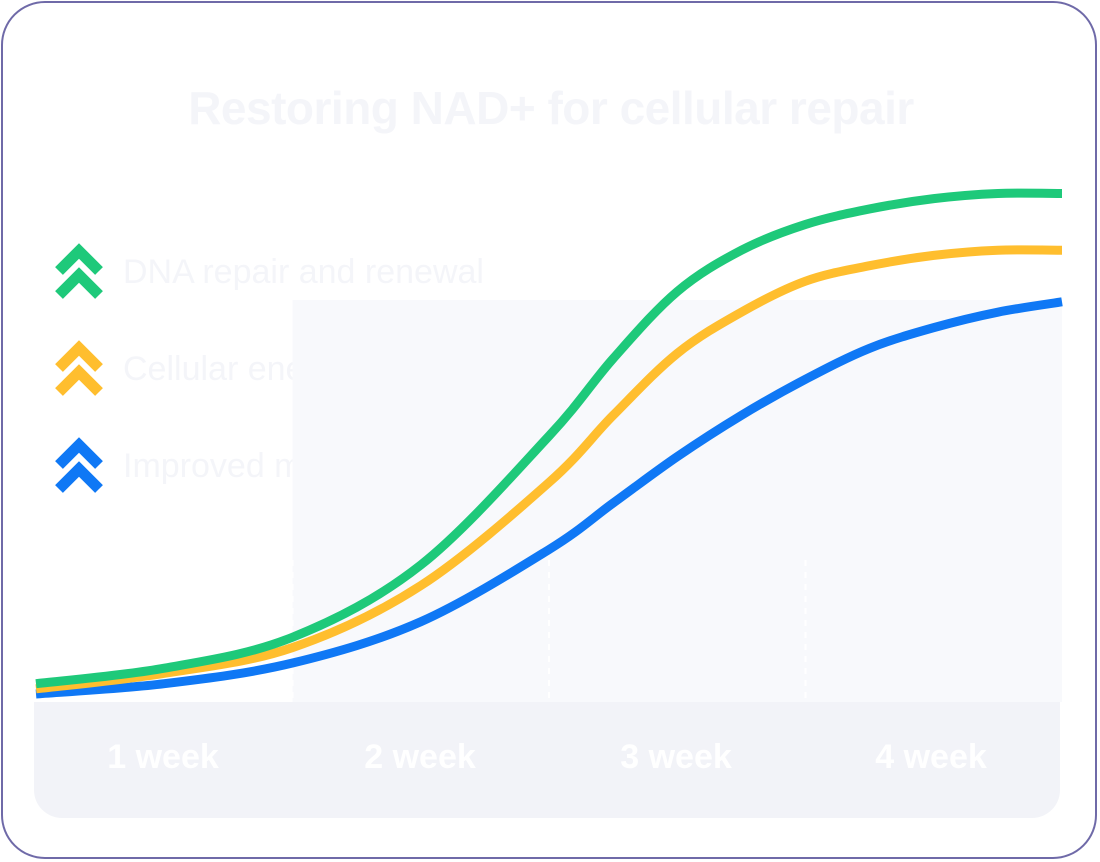 This screenshot has height=862, width=1100. I want to click on x-tick-label: 1 week, so click(163, 757).